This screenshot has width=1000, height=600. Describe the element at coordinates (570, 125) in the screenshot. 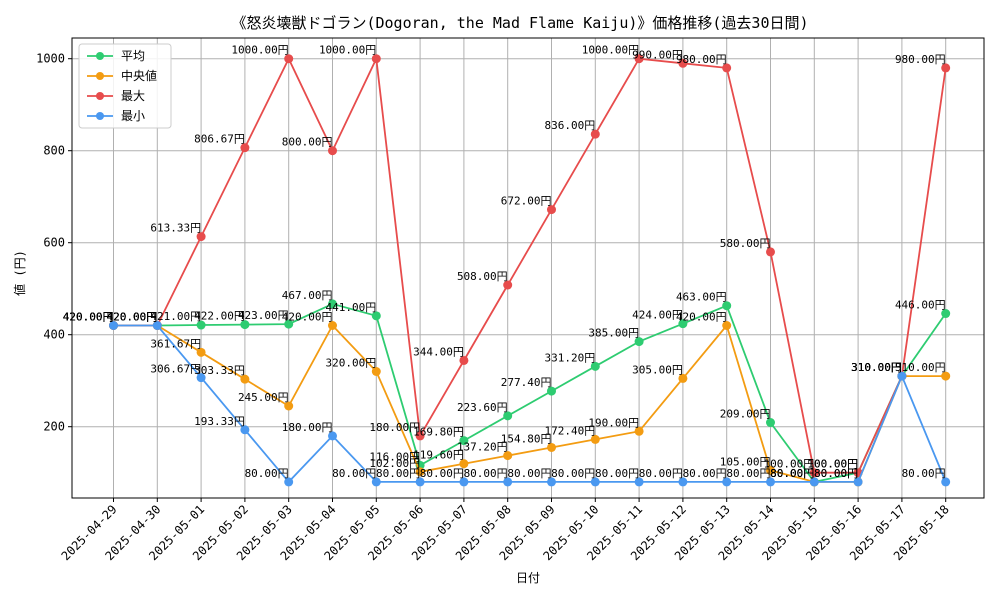

I see `data-label: 836.00円` at that location.